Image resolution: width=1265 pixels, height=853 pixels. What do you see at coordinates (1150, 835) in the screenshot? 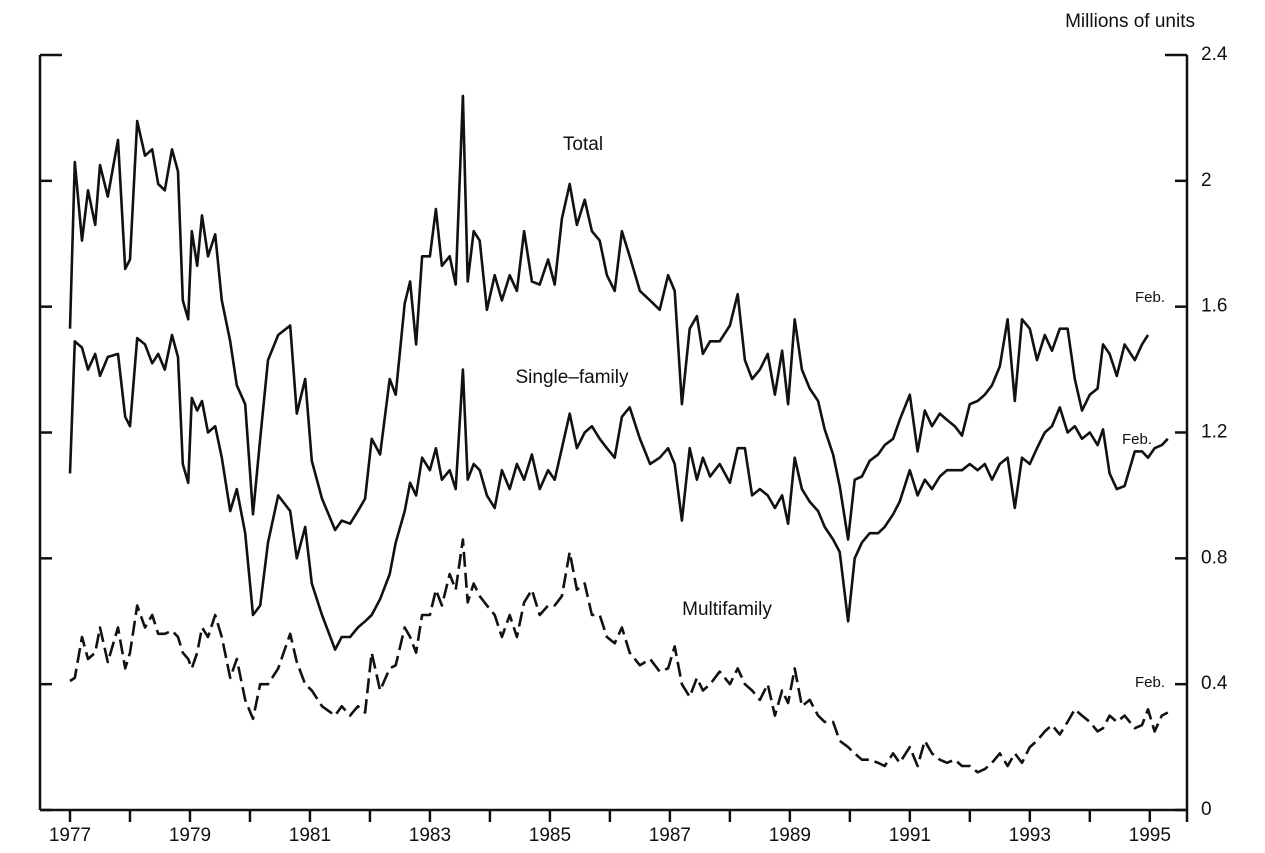
I see `x-tick-label: 1995` at bounding box center [1150, 835].